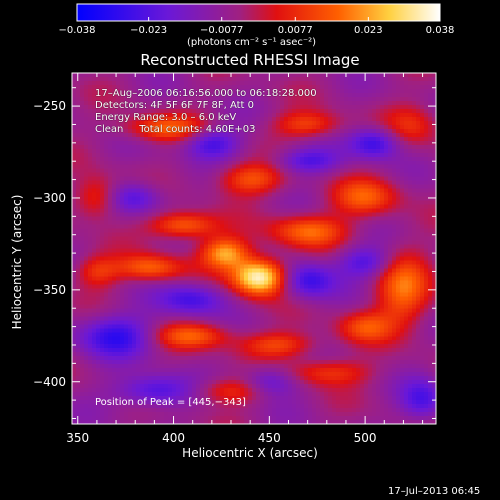 This screenshot has width=500, height=500. I want to click on y-axis-label: Heliocentric Y (arcsec), so click(17, 262).